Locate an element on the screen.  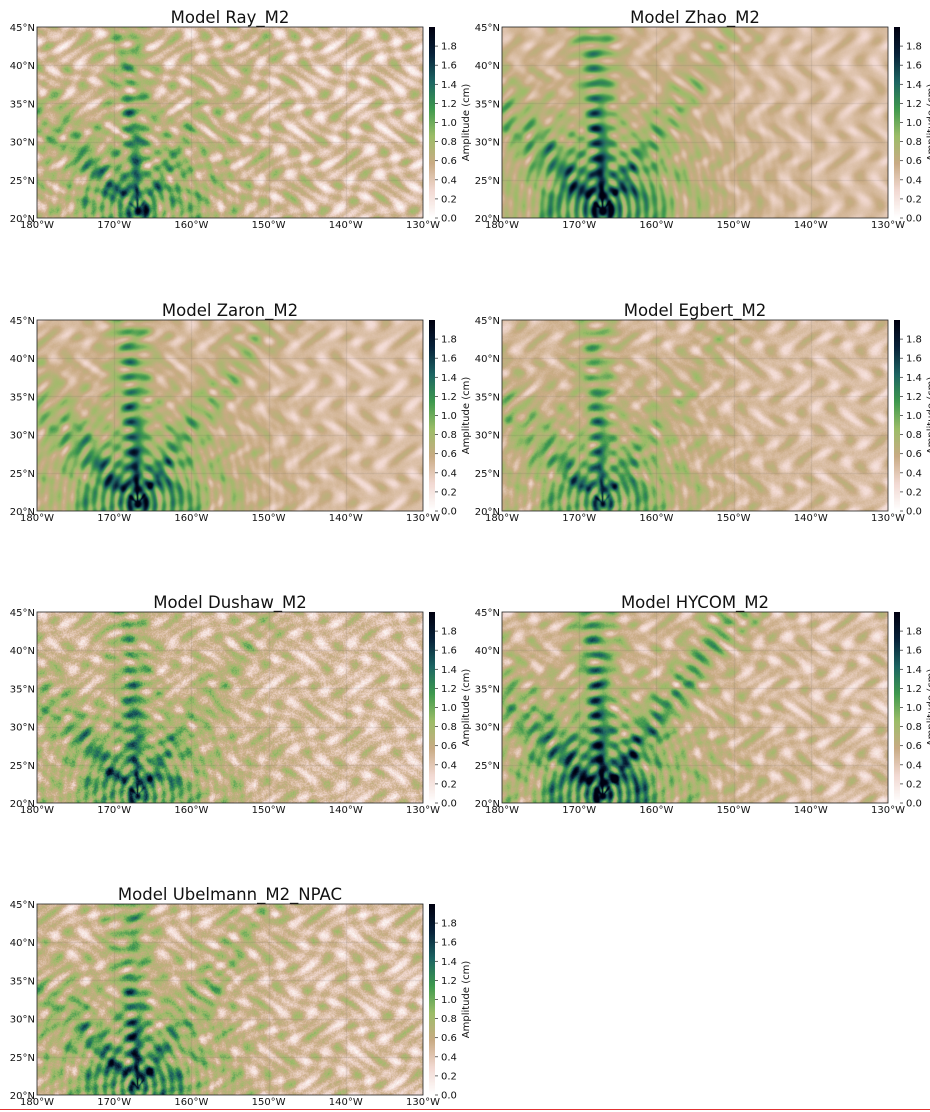
panel-title: Model Dushaw_M2 is located at coordinates (230, 603).